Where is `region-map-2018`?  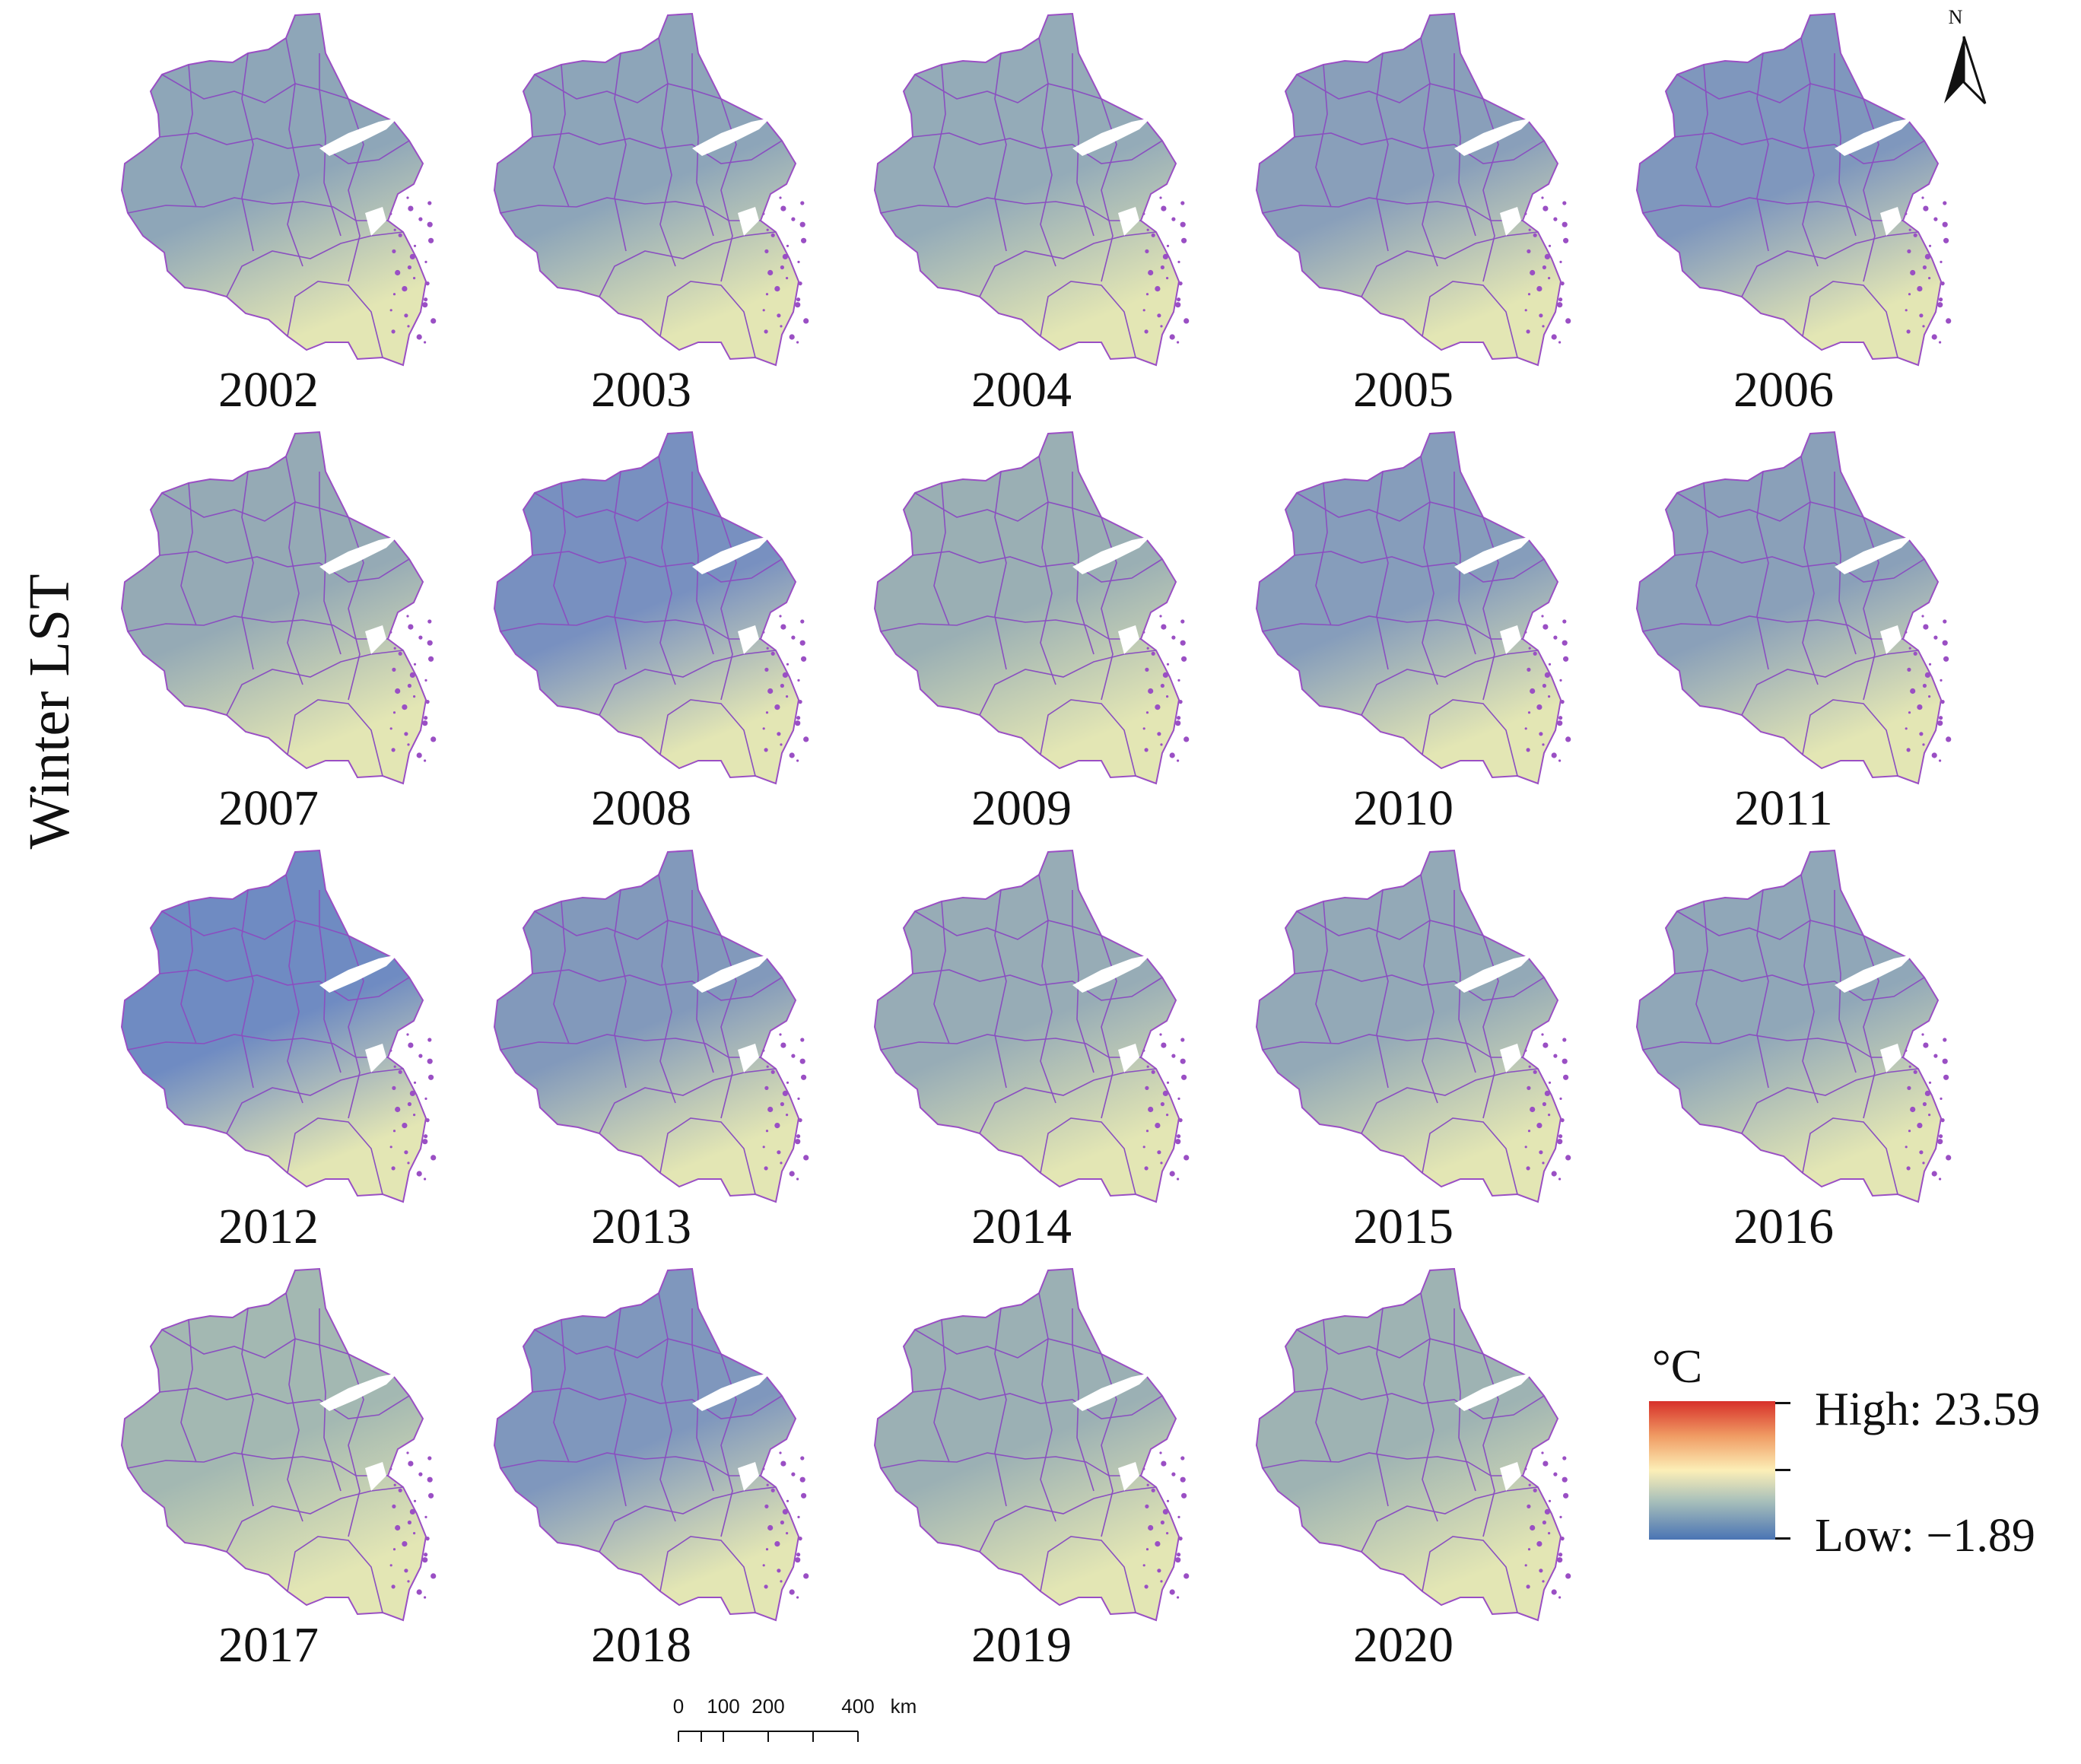
region-map-2018 is located at coordinates (651, 1444).